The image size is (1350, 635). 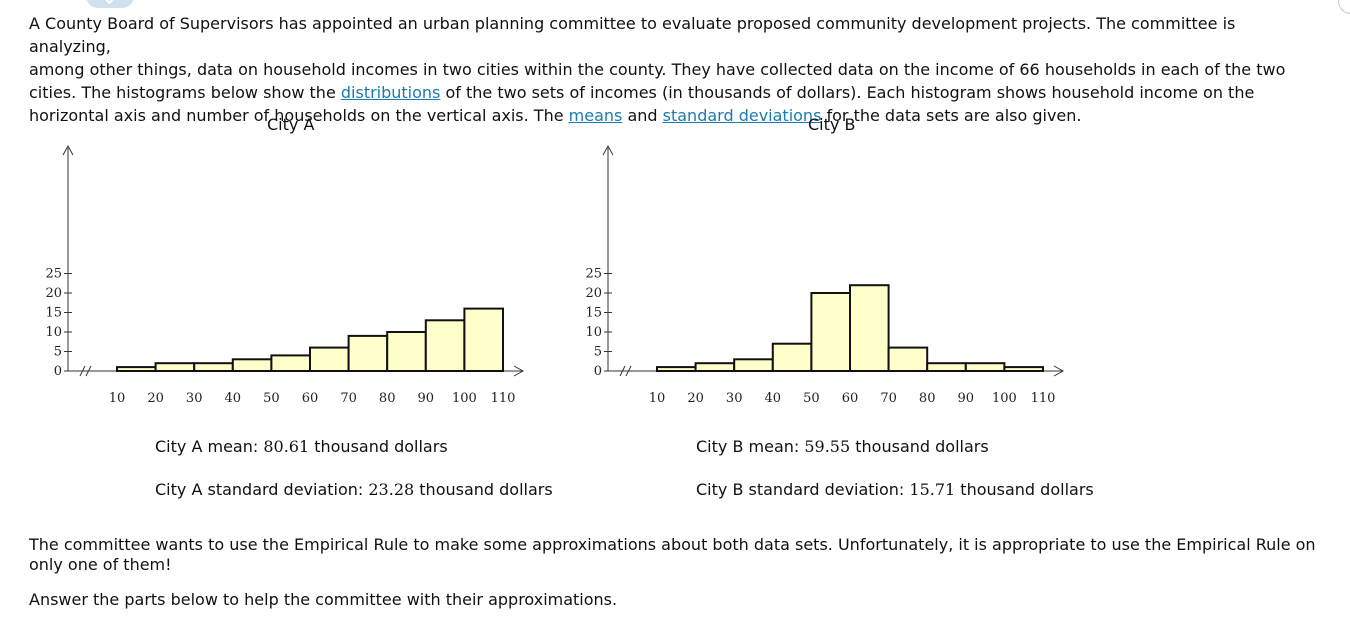 What do you see at coordinates (378, 446) in the screenshot?
I see `city-a-mean-unit: thousand dollars` at bounding box center [378, 446].